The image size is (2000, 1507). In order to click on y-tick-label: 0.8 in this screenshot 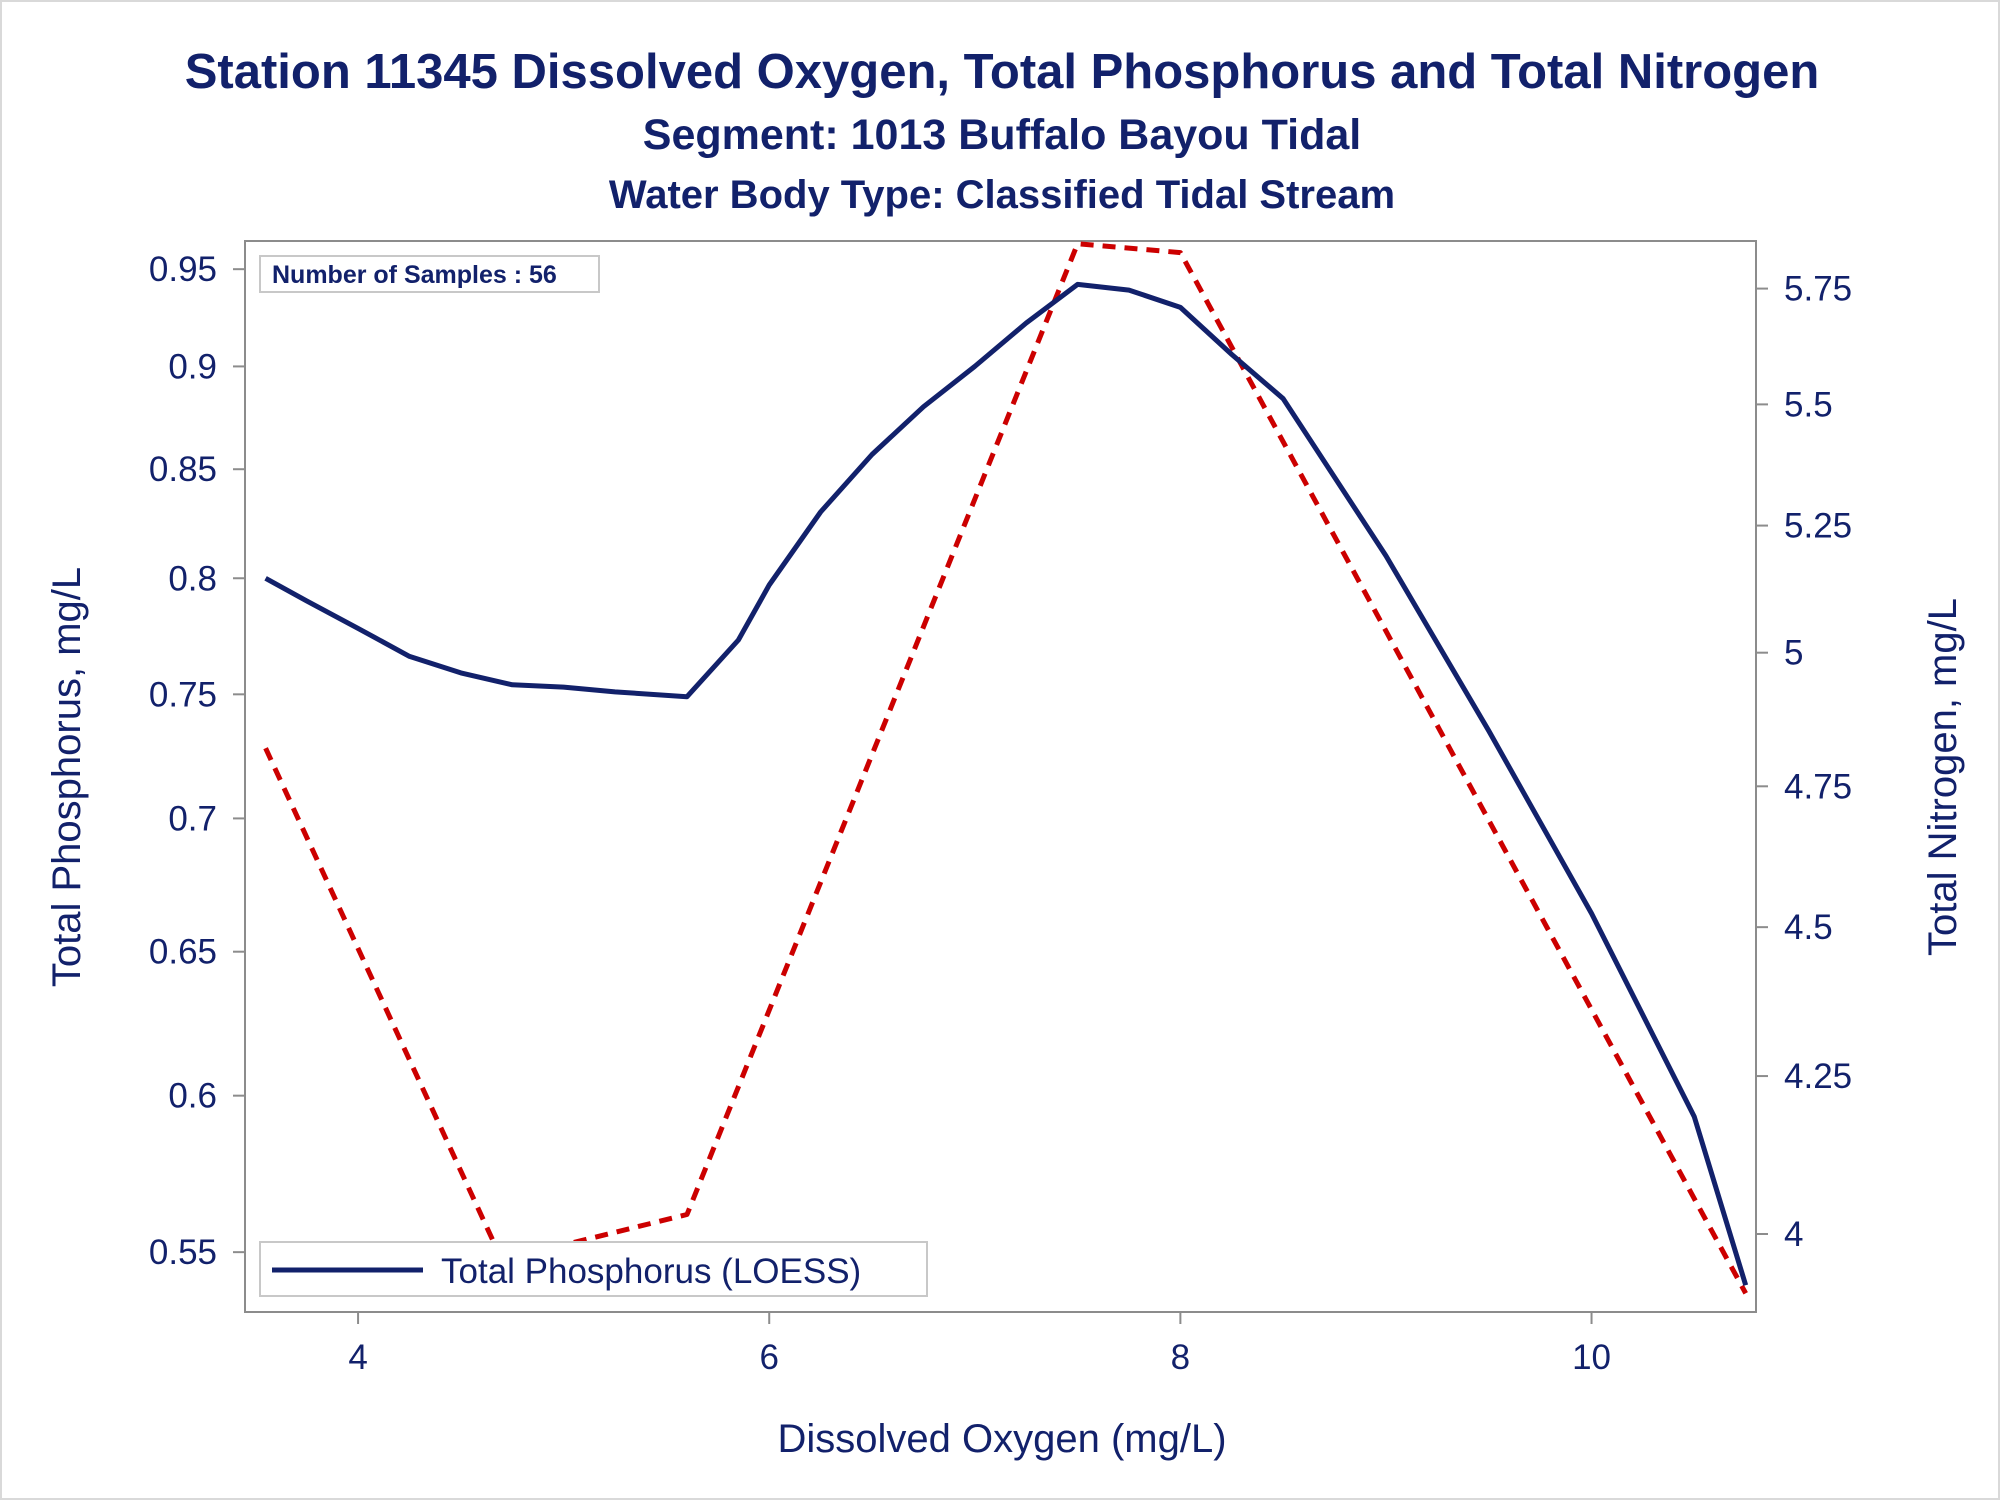, I will do `click(192, 578)`.